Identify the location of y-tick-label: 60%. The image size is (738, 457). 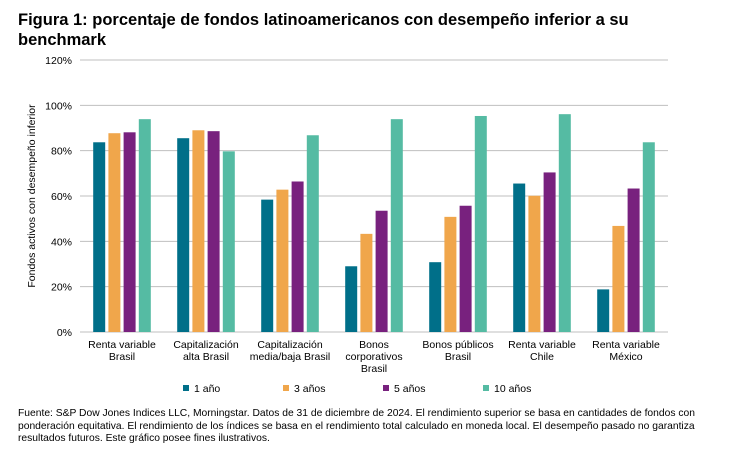
(61, 197).